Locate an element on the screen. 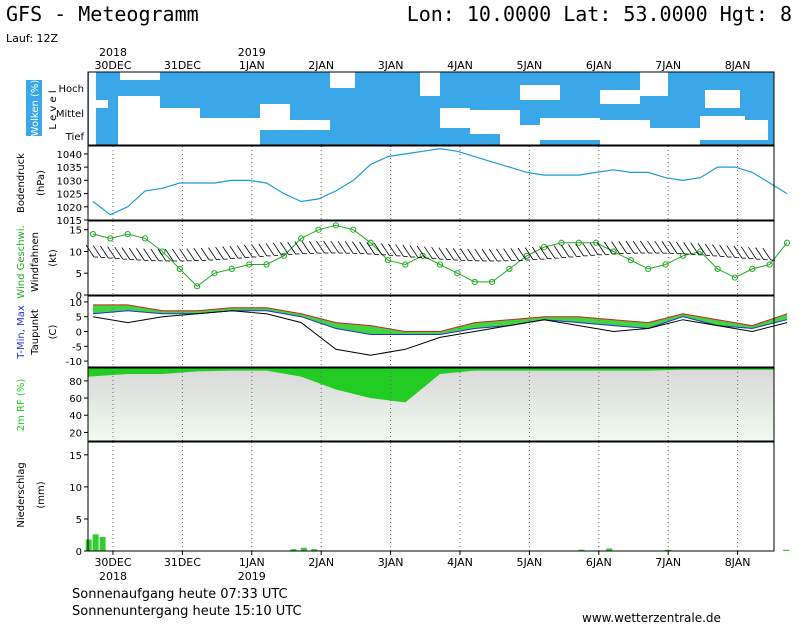 Image resolution: width=800 pixels, height=625 pixels. tmax-line is located at coordinates (440, 318).